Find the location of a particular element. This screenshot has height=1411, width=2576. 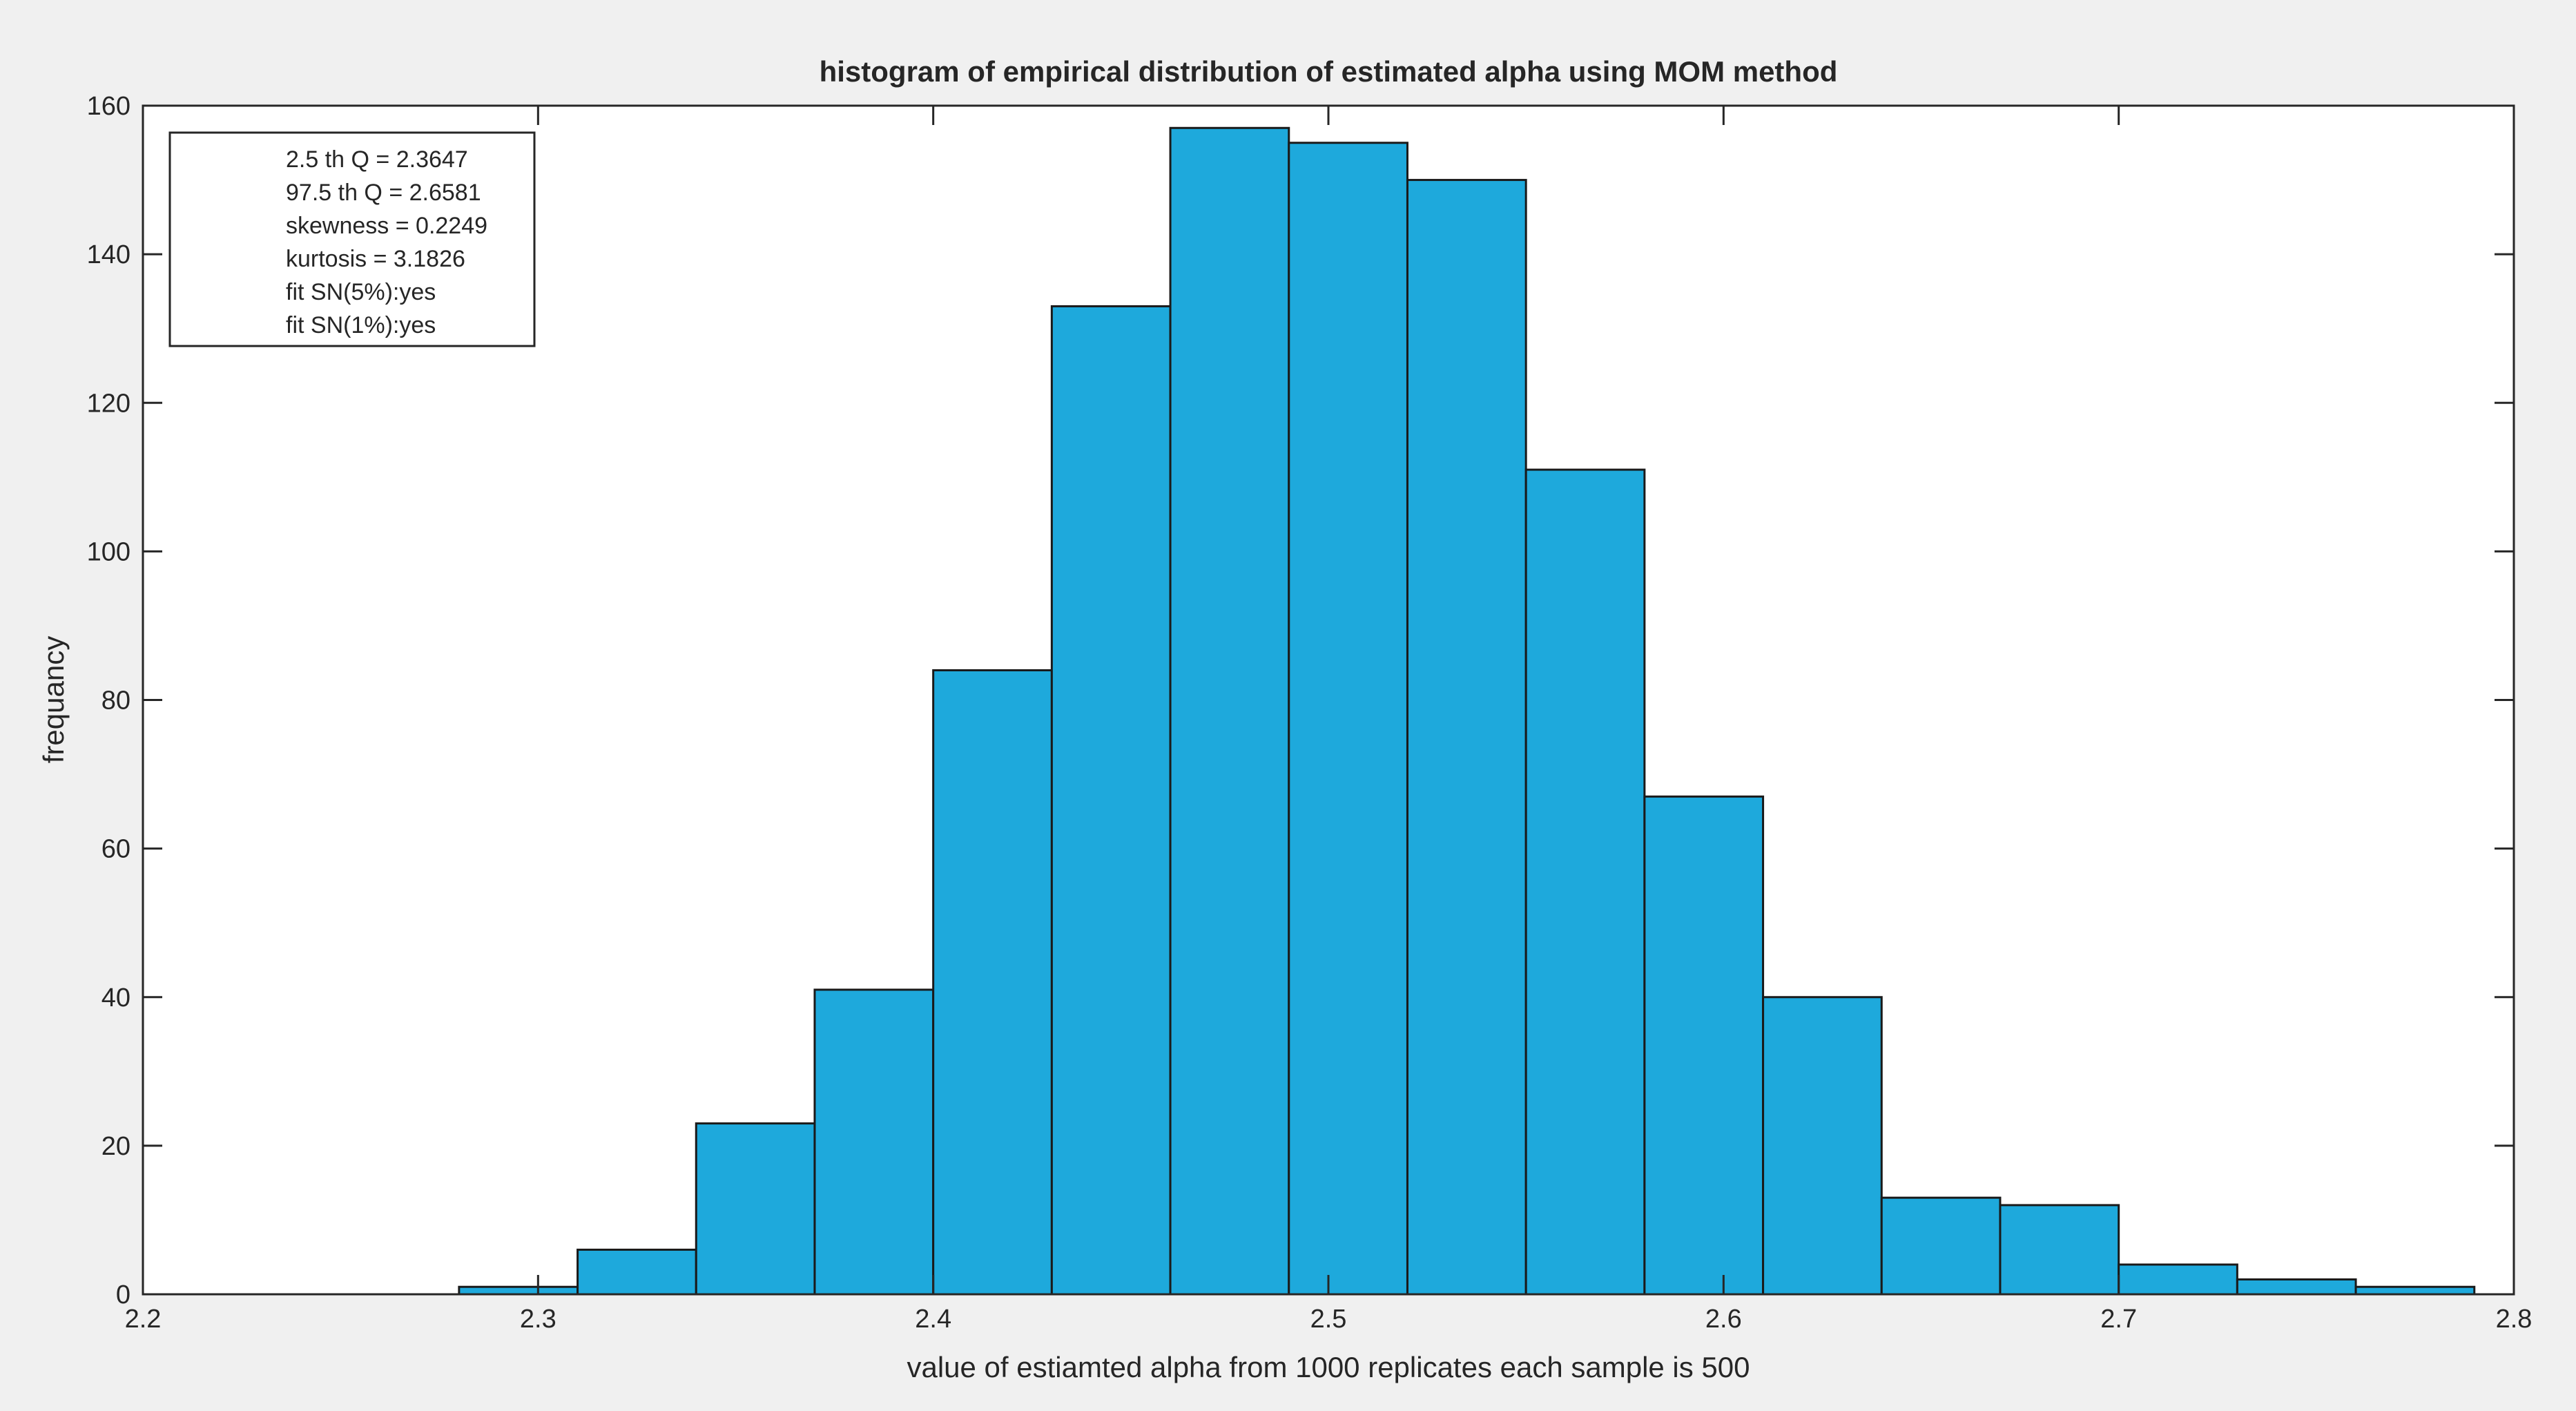

x-tick-labels: 2.2 2.3 2.4 2.5 2.6 2.7 2.8 is located at coordinates (1329, 1319).